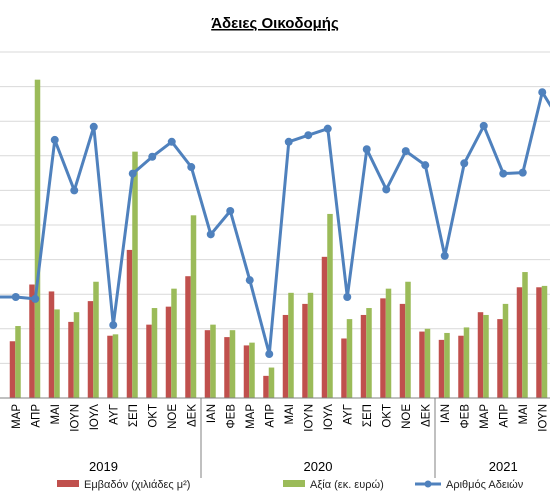 The image size is (550, 500). What do you see at coordinates (68, 483) in the screenshot?
I see `legend-swatch` at bounding box center [68, 483].